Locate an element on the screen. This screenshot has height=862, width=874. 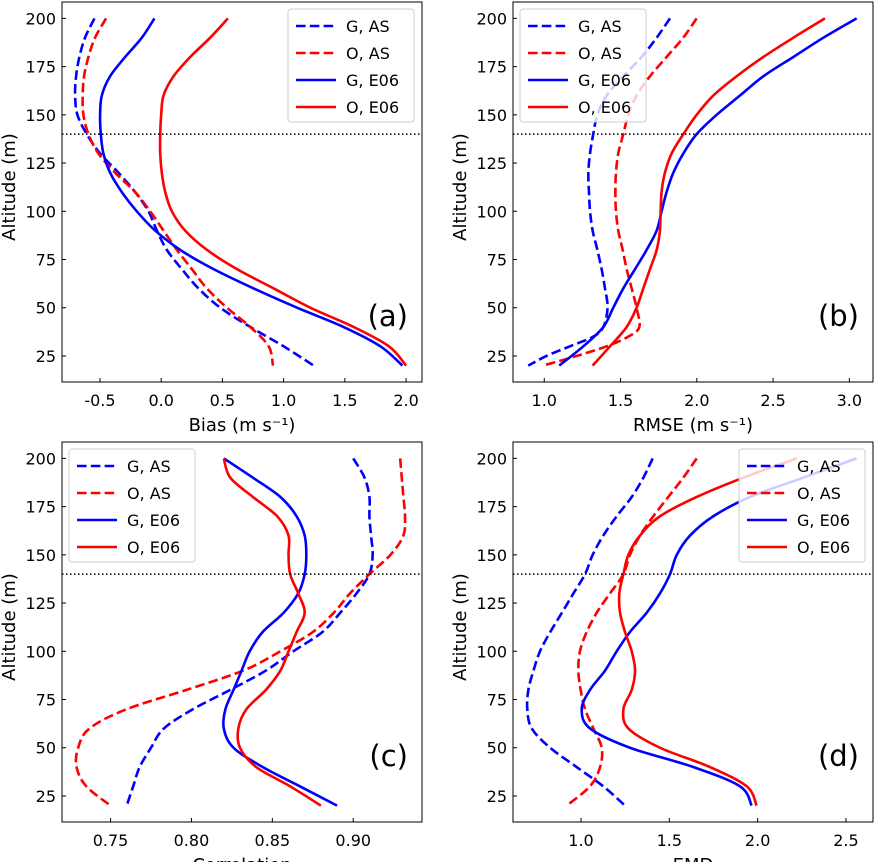
panel-label: (c) is located at coordinates (388, 756).